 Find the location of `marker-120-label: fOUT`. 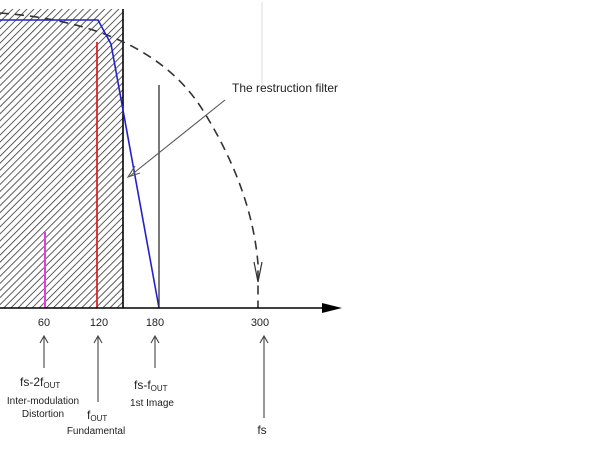

marker-120-label: fOUT is located at coordinates (97, 415).